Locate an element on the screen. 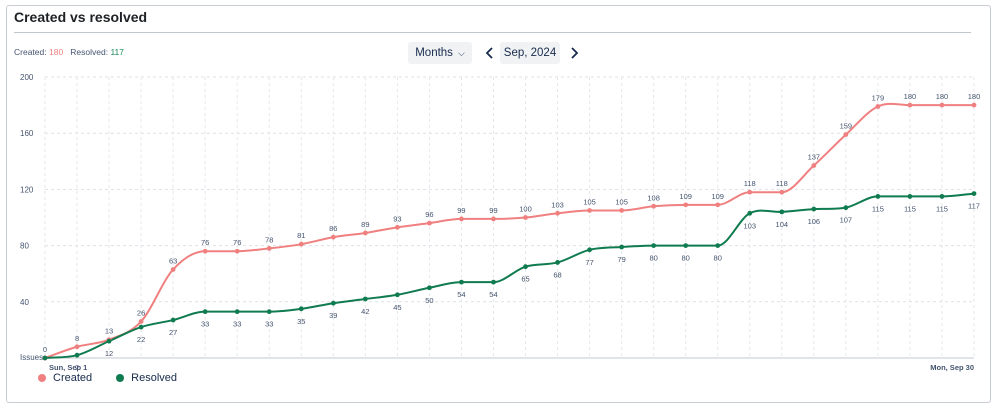  data-label-resolved: 107 is located at coordinates (846, 220).